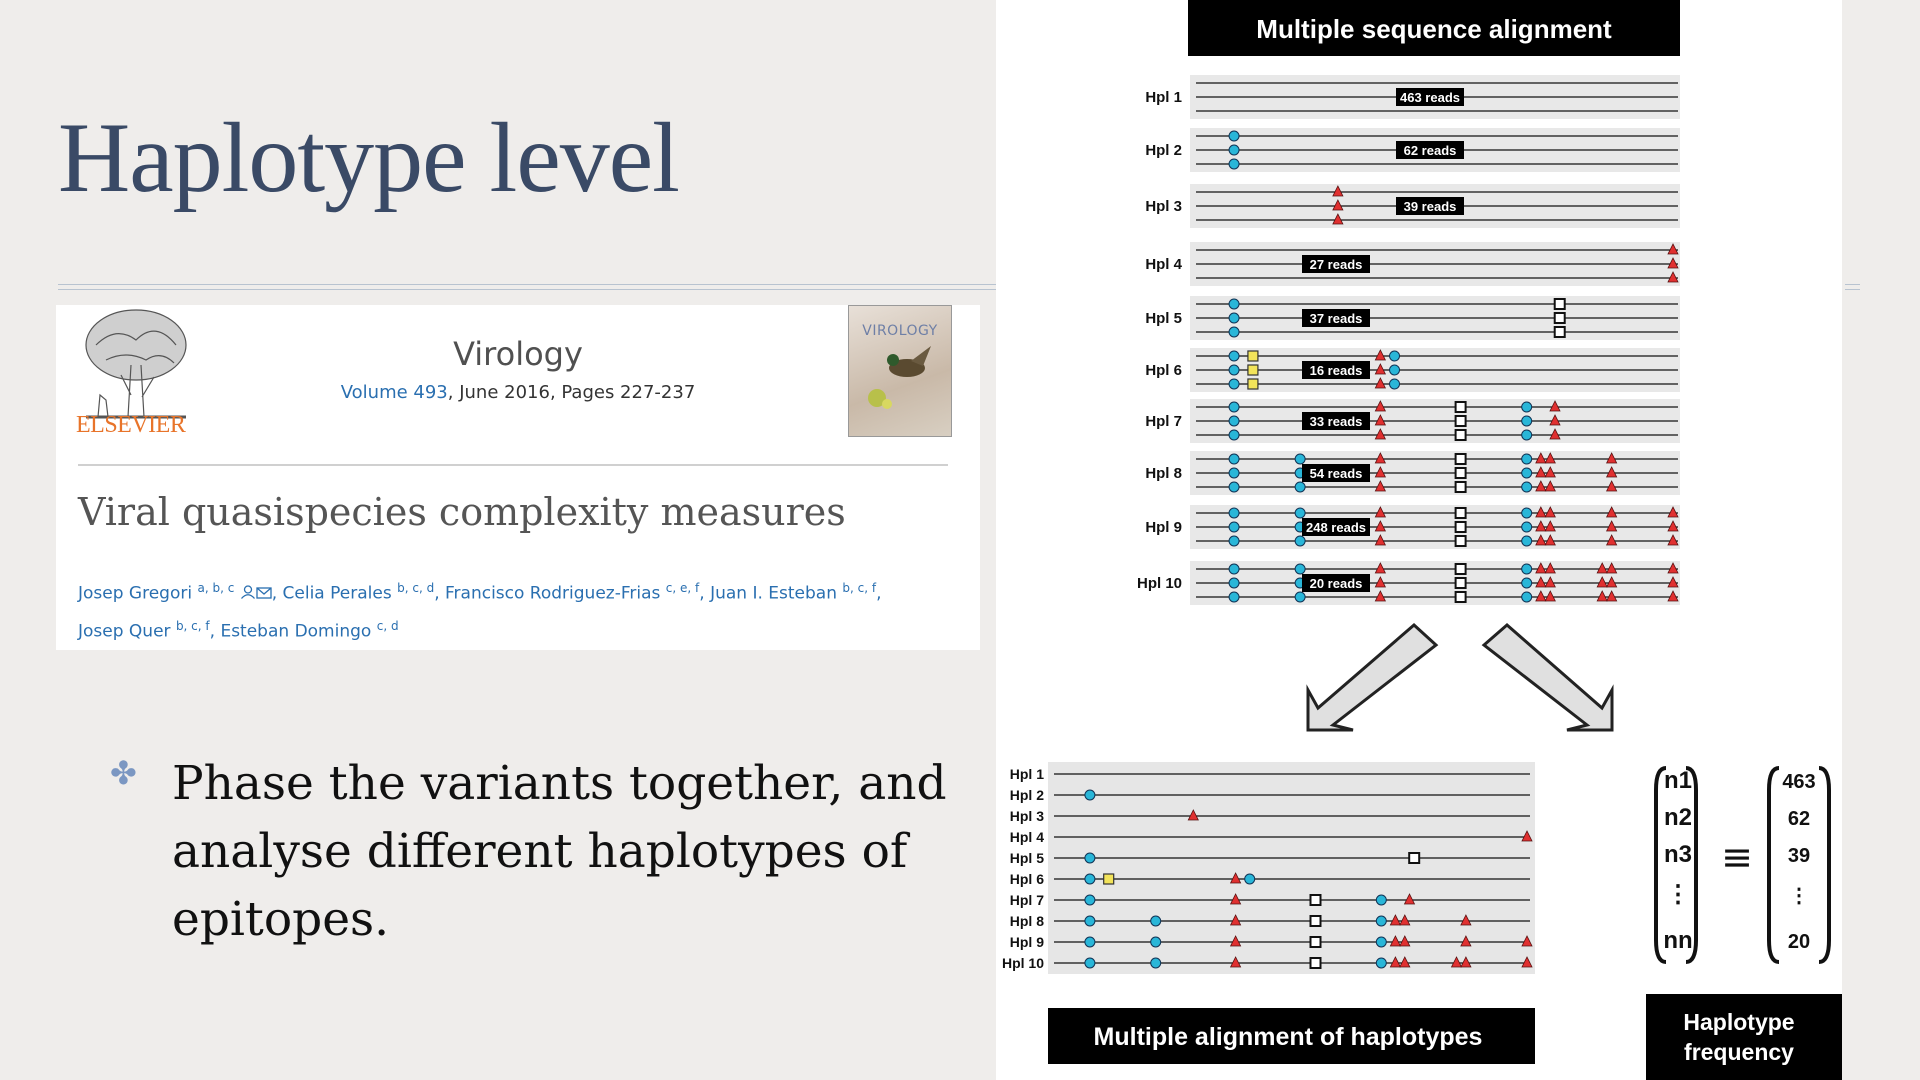  I want to click on reads-badge: 463 reads, so click(1430, 97).